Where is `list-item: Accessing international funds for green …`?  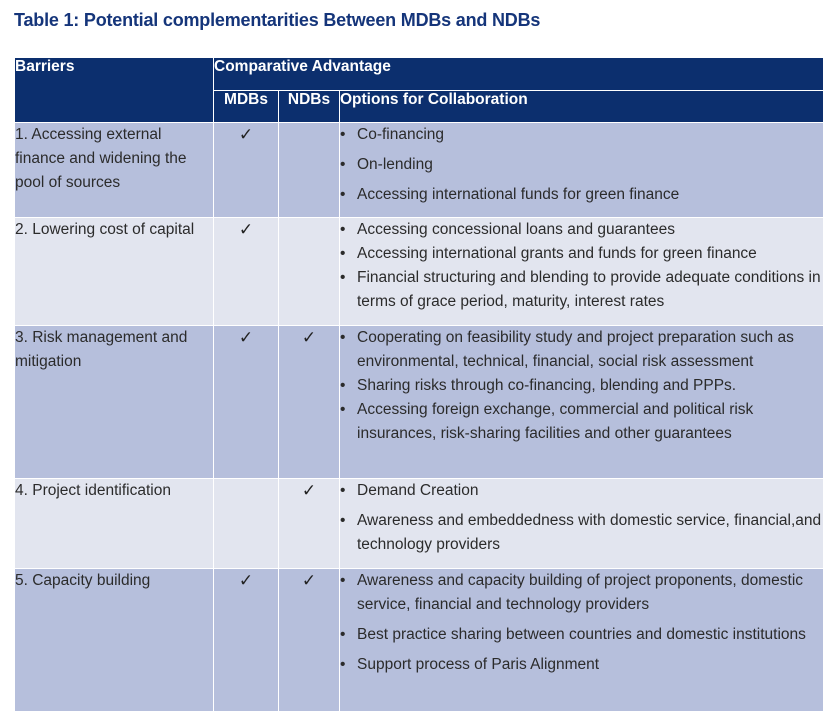
list-item: Accessing international funds for green … is located at coordinates (581, 195).